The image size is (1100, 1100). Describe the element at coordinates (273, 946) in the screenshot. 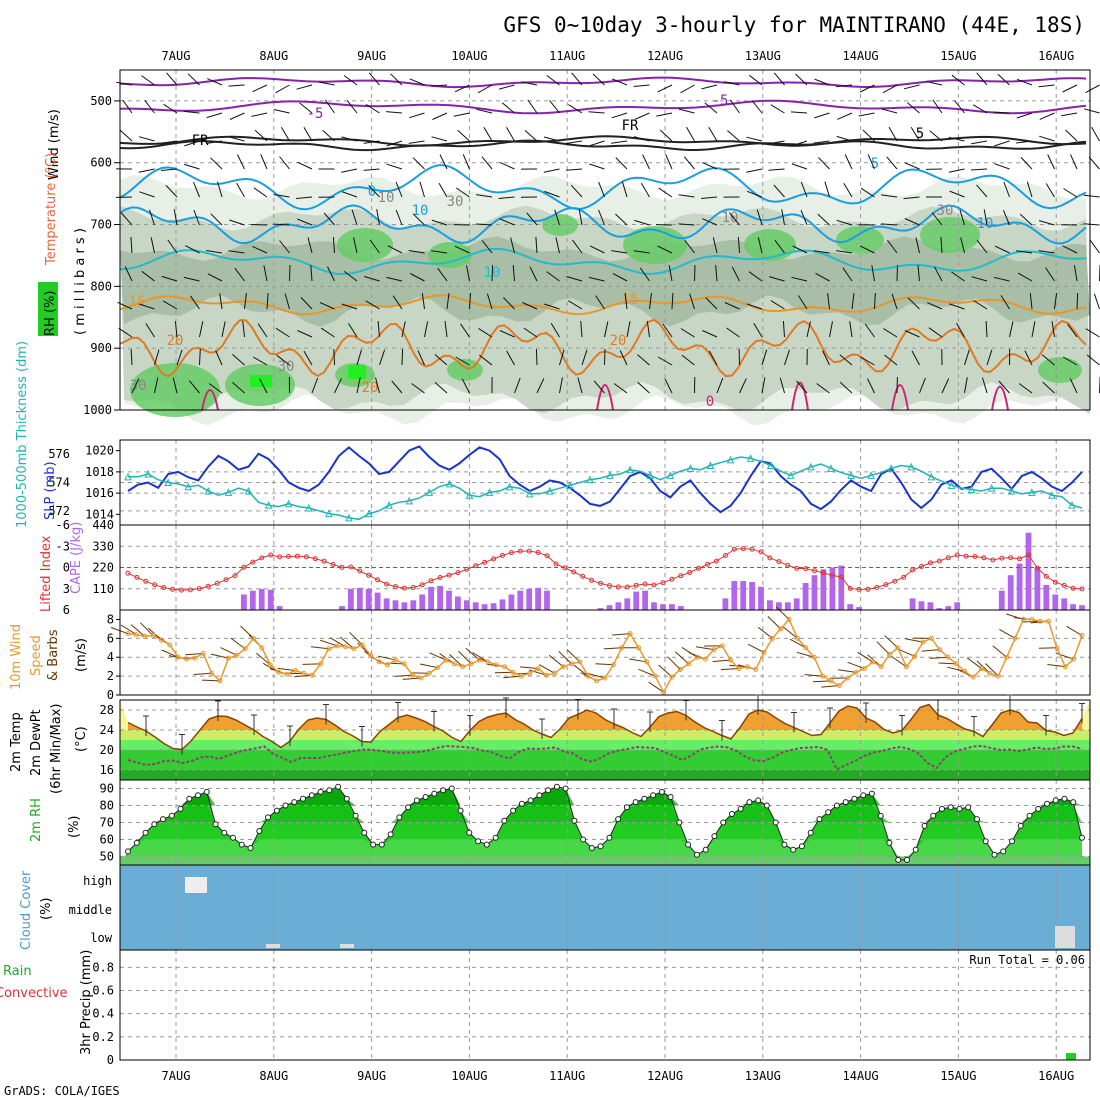

I see `cloud-low-patch` at that location.